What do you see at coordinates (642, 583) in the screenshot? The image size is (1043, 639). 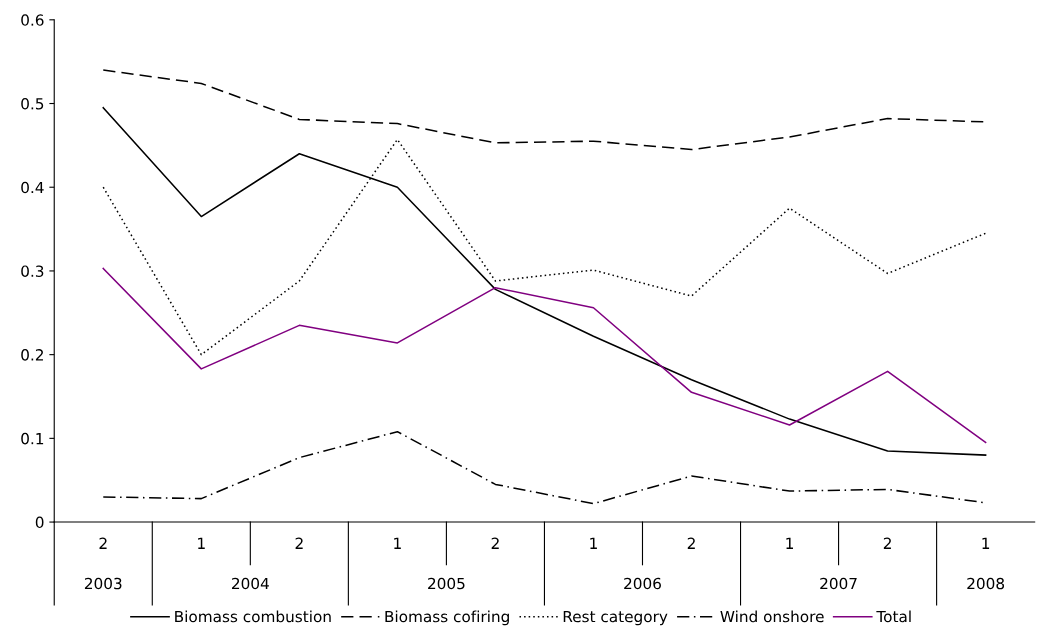 I see `text: 2006` at bounding box center [642, 583].